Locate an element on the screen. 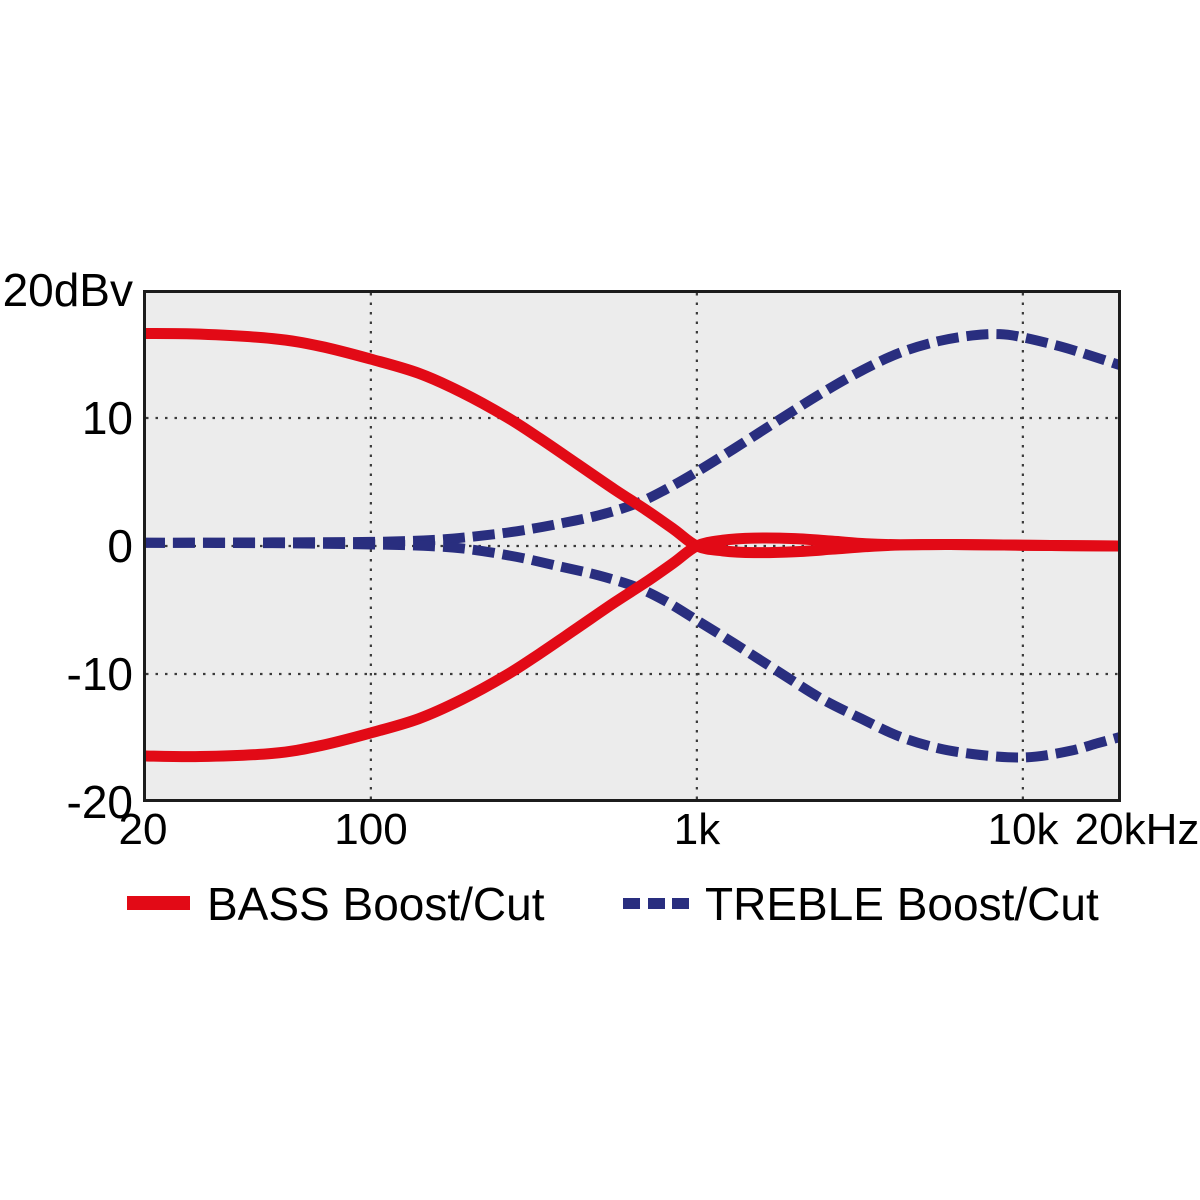  bass-legend-label: BASS Boost/Cut is located at coordinates (376, 904).